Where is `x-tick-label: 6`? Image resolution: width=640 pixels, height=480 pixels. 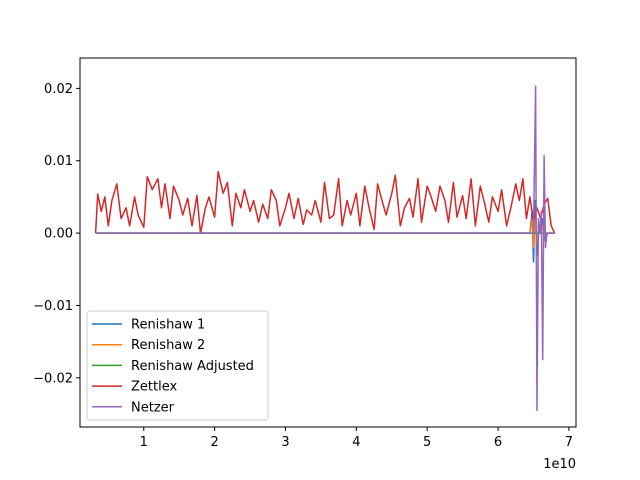 x-tick-label: 6 is located at coordinates (498, 442).